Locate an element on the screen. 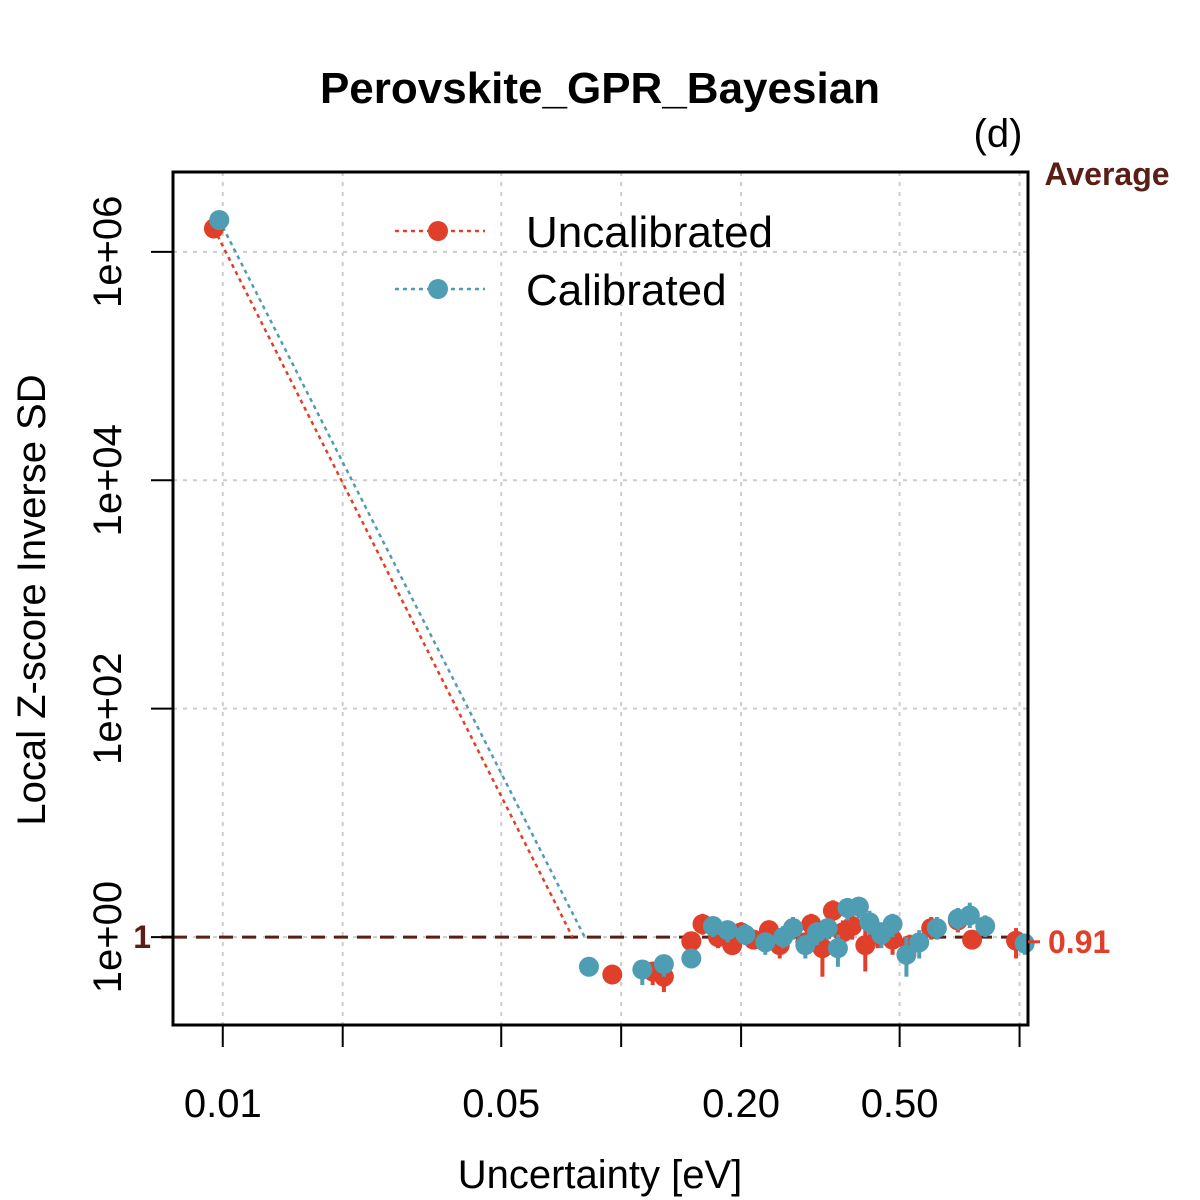 The image size is (1200, 1200). legend: Uncalibrated Calibrated is located at coordinates (584, 261).